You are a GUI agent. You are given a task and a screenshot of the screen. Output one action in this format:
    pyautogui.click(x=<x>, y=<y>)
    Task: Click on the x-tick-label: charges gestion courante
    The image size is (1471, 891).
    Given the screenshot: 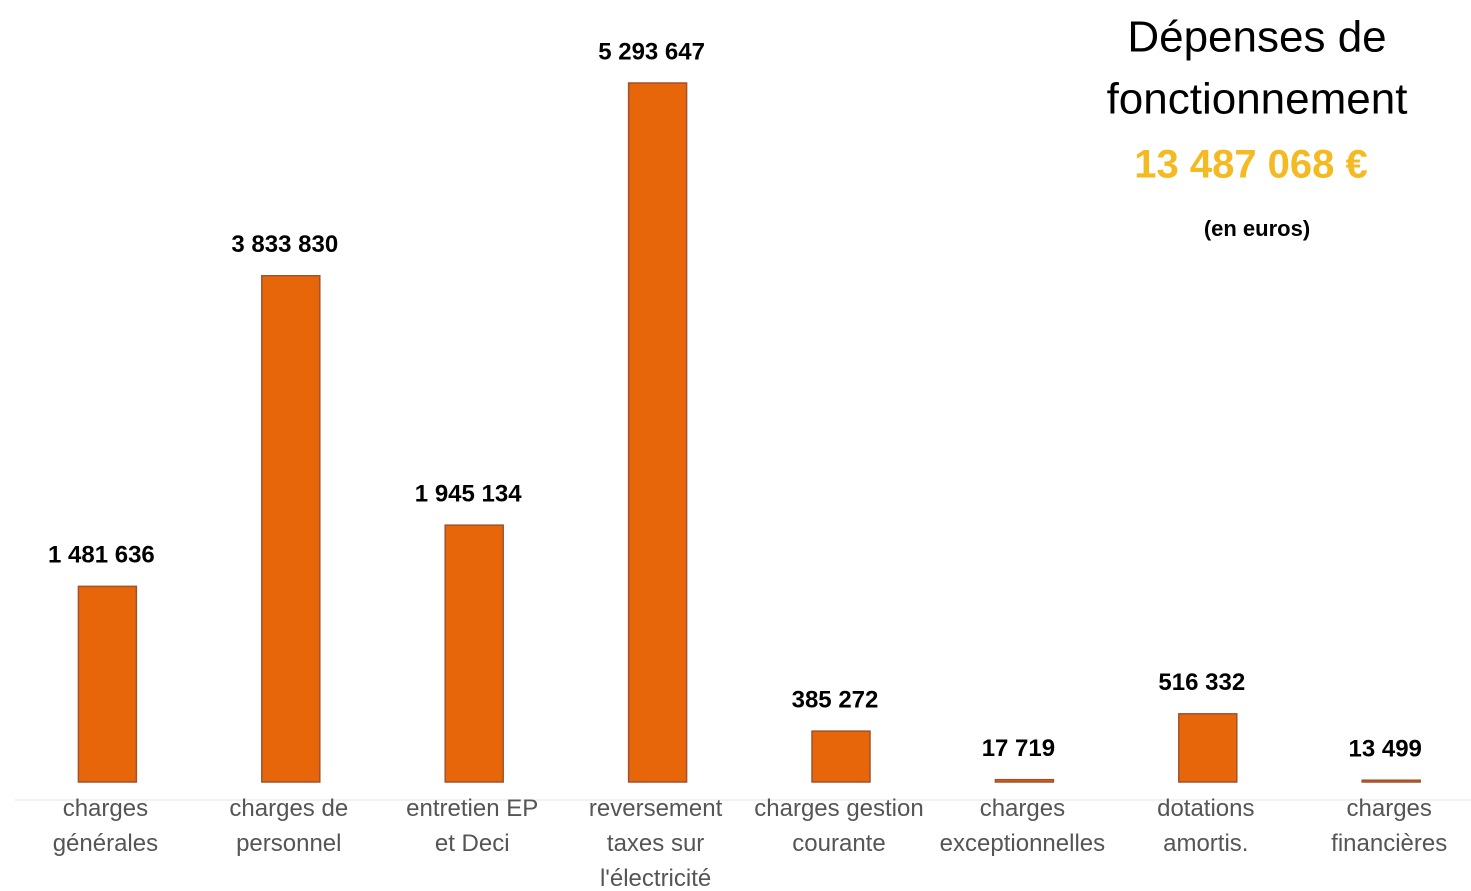 What is the action you would take?
    pyautogui.click(x=838, y=826)
    